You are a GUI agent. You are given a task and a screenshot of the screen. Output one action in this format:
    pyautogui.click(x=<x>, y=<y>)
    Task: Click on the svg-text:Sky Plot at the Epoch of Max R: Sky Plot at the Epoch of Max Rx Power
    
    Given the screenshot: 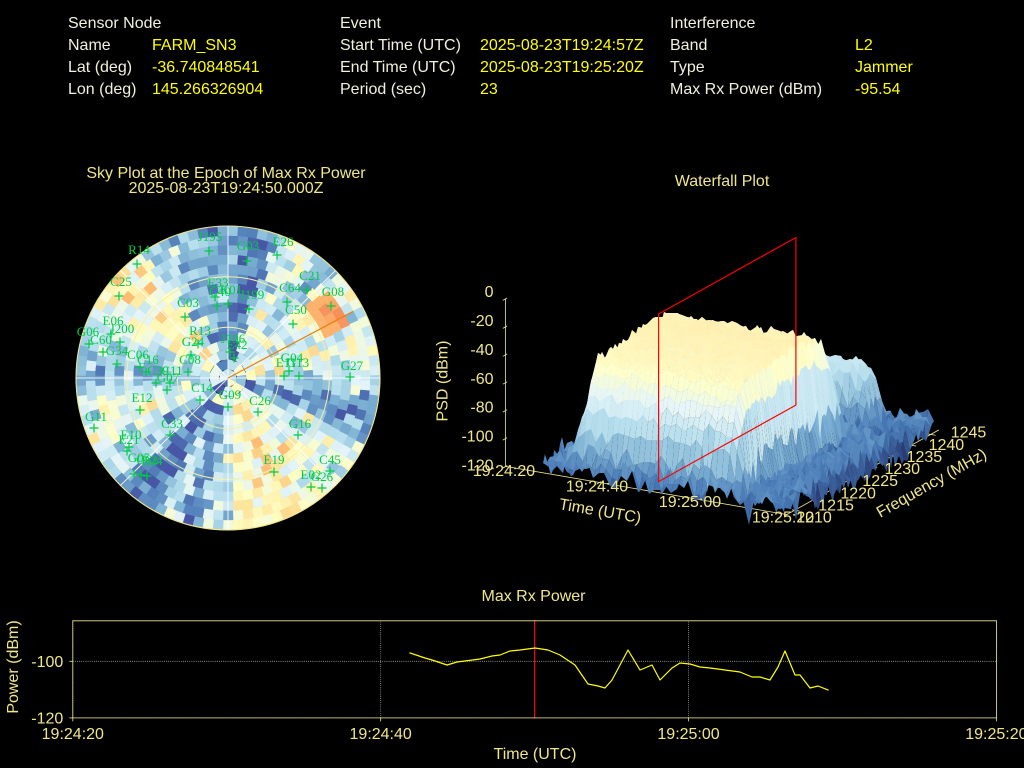 What is the action you would take?
    pyautogui.click(x=226, y=173)
    